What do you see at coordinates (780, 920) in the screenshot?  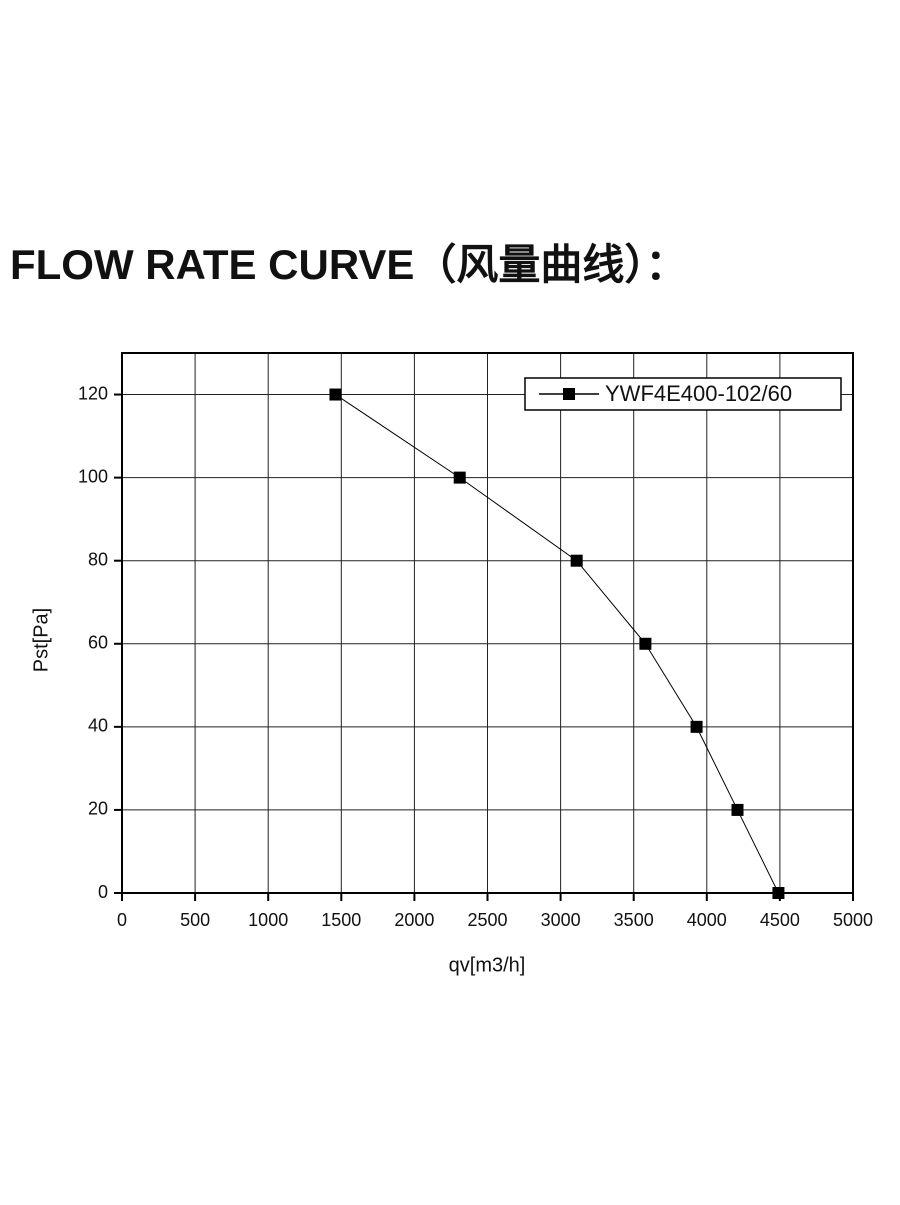 I see `x-tick-label: 4500` at bounding box center [780, 920].